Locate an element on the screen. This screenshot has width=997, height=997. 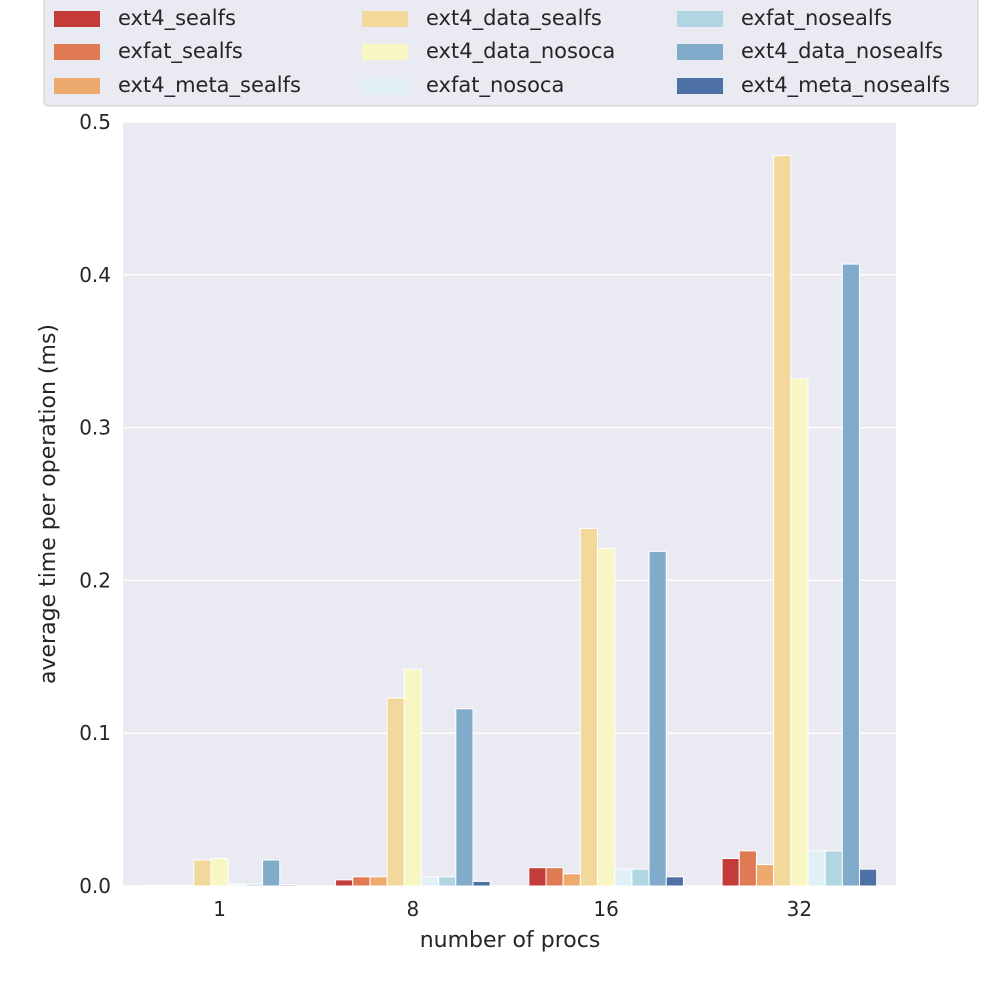
legend-label-ext4_data_sealfs: ext4_data_sealfs is located at coordinates (514, 18).